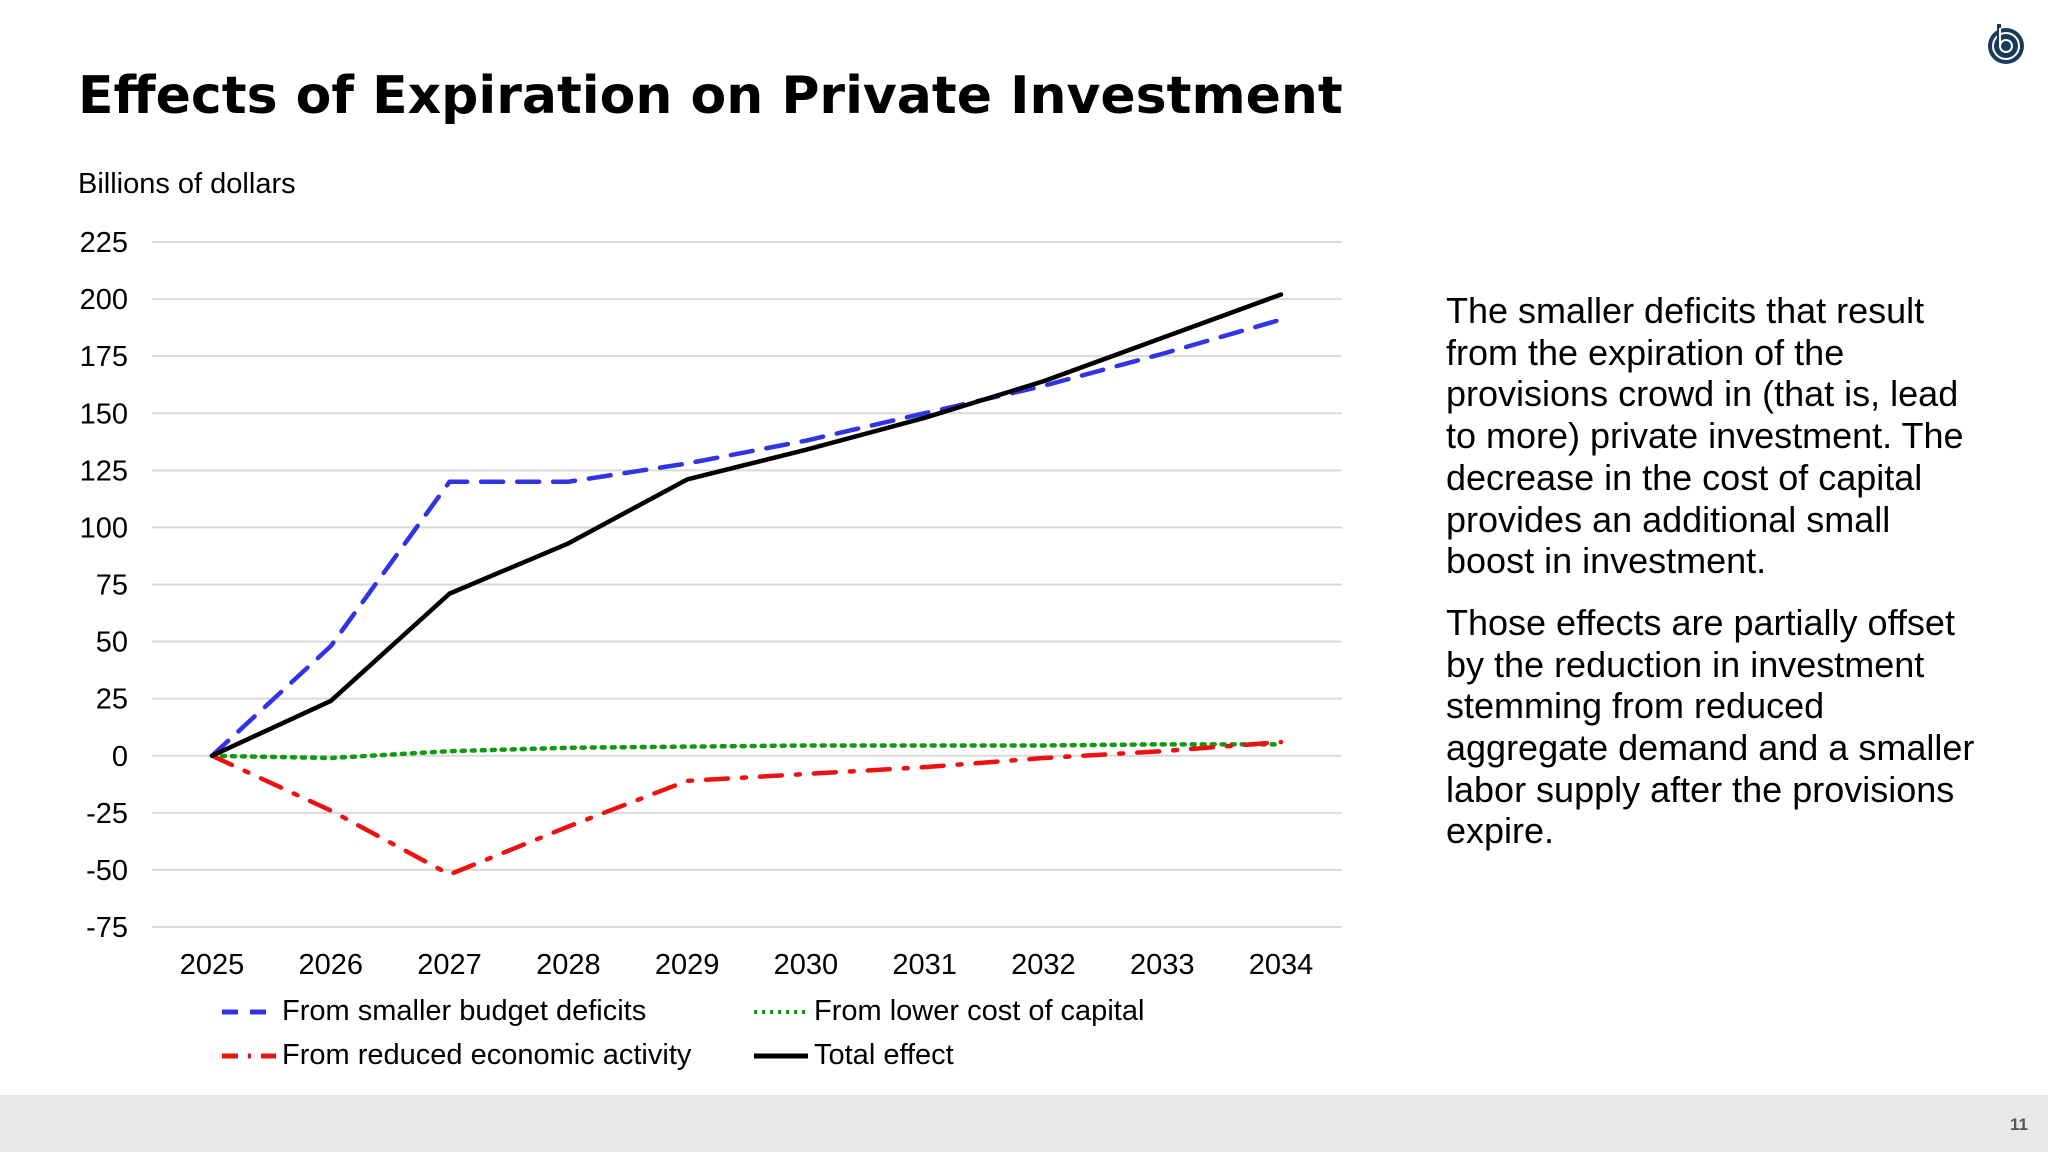  What do you see at coordinates (1043, 965) in the screenshot?
I see `x-tick-label: 2032` at bounding box center [1043, 965].